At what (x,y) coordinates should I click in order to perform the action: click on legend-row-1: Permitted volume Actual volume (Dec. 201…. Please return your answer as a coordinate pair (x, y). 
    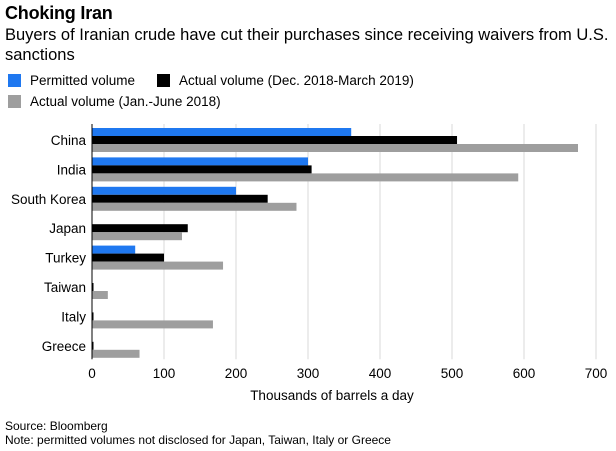
    Looking at the image, I should click on (222, 80).